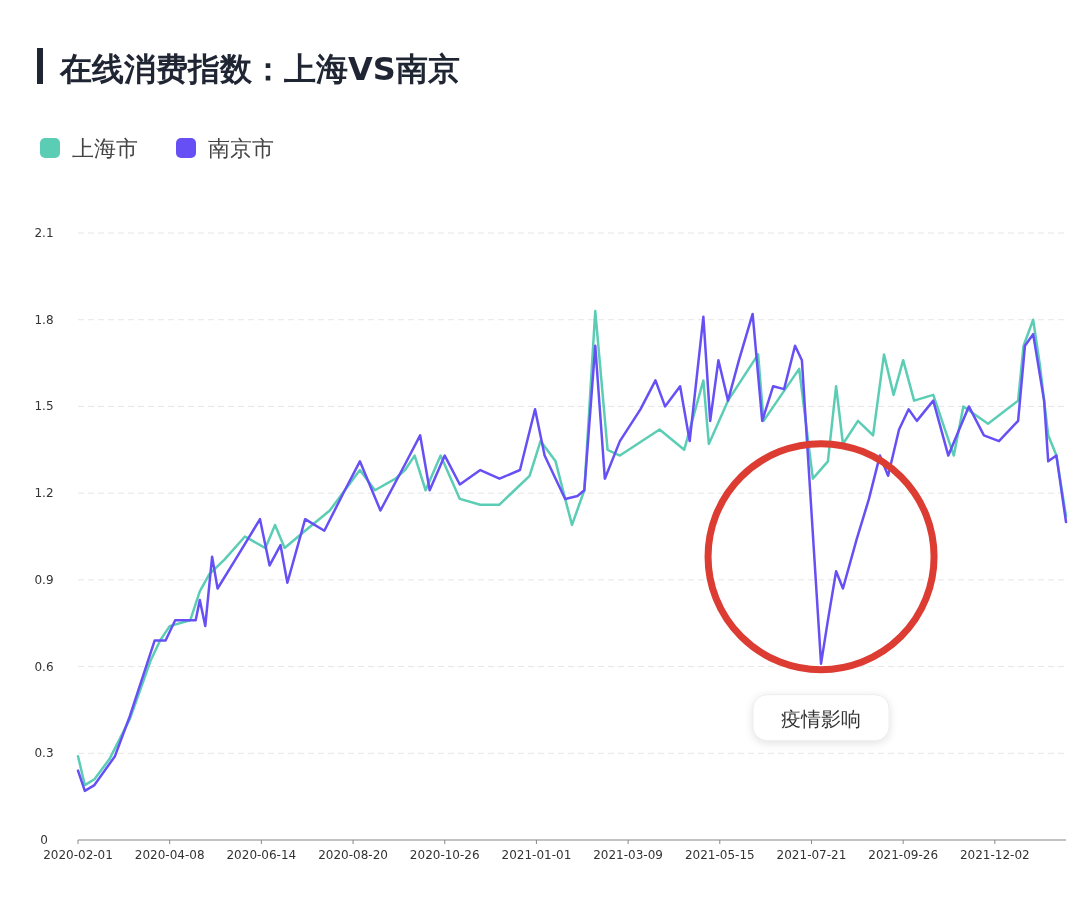 Image resolution: width=1080 pixels, height=915 pixels. What do you see at coordinates (44, 233) in the screenshot?
I see `y-tick-label: 2.1` at bounding box center [44, 233].